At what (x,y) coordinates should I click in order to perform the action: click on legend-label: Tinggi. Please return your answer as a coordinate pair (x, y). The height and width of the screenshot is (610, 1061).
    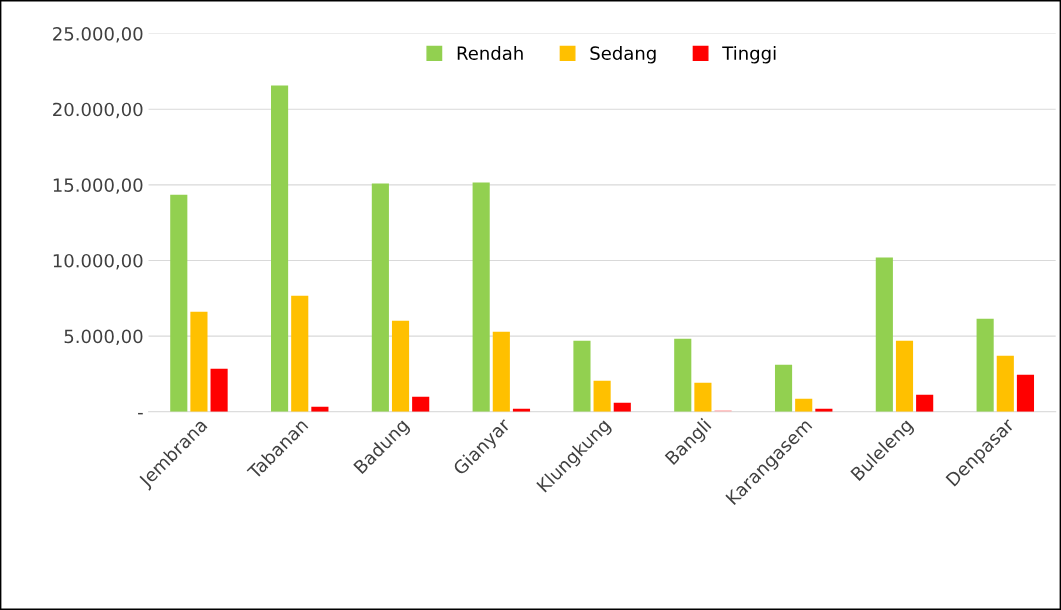
    Looking at the image, I should click on (749, 55).